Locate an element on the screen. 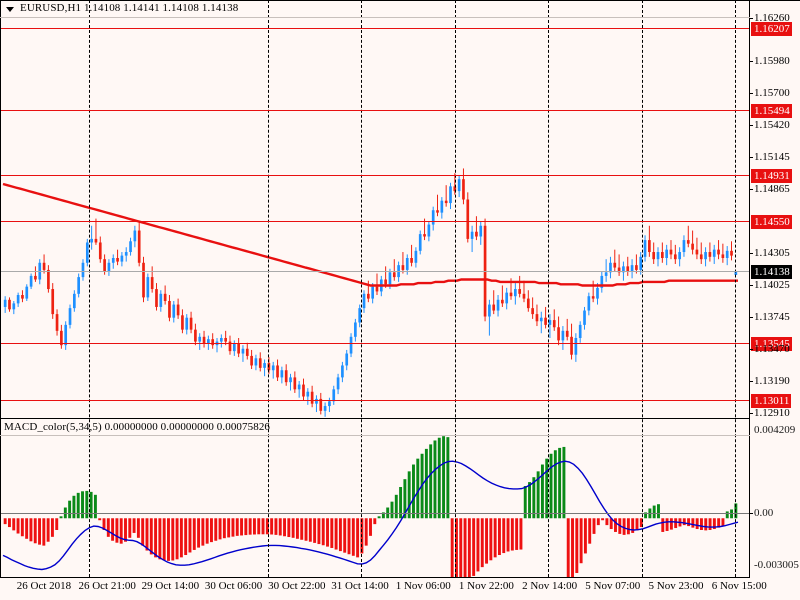 The image size is (800, 600). price-tick-label: 1.14865 is located at coordinates (772, 189).